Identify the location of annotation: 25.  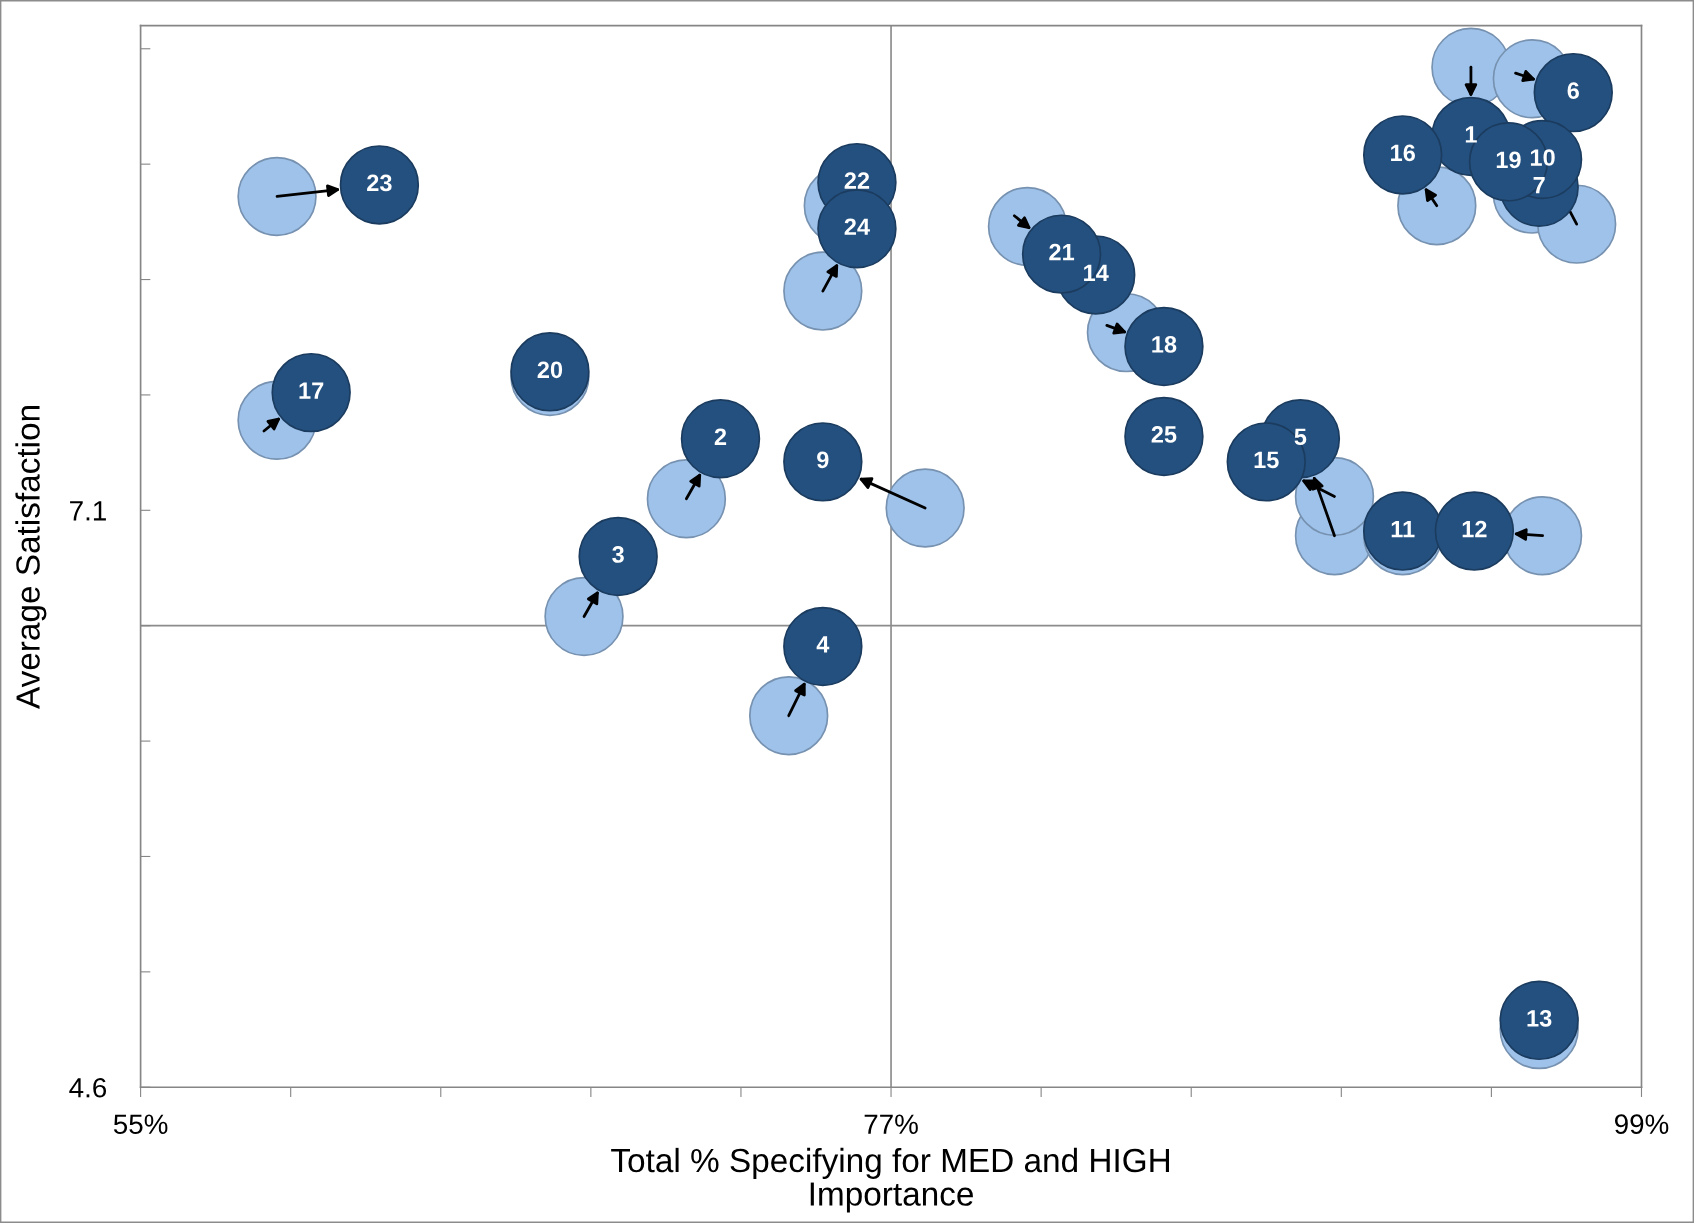
(1164, 434).